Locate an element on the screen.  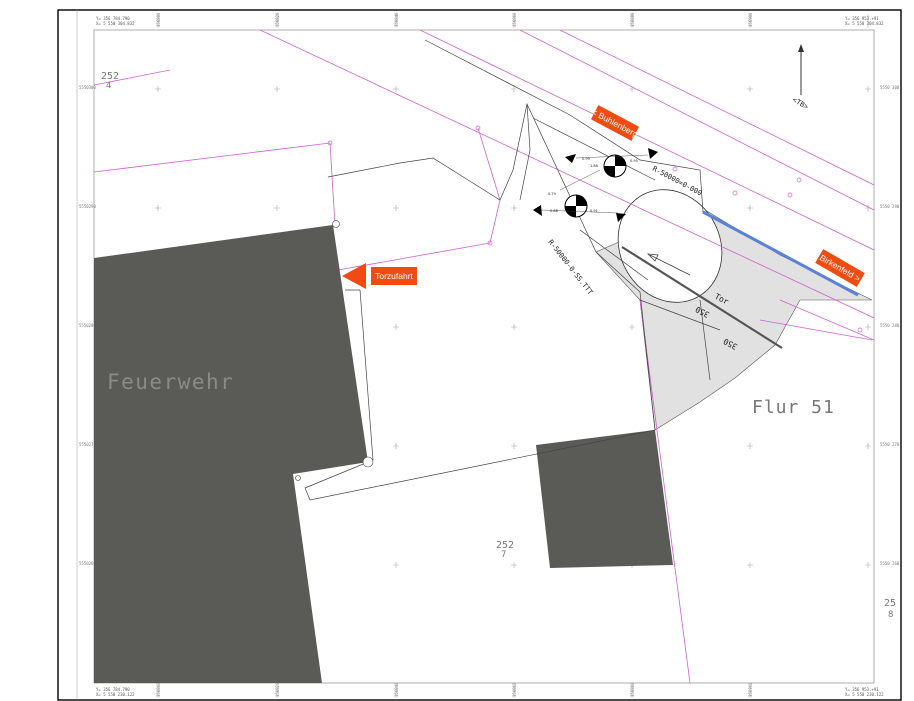
left-tick-label: 5550290 is located at coordinates (87, 206).